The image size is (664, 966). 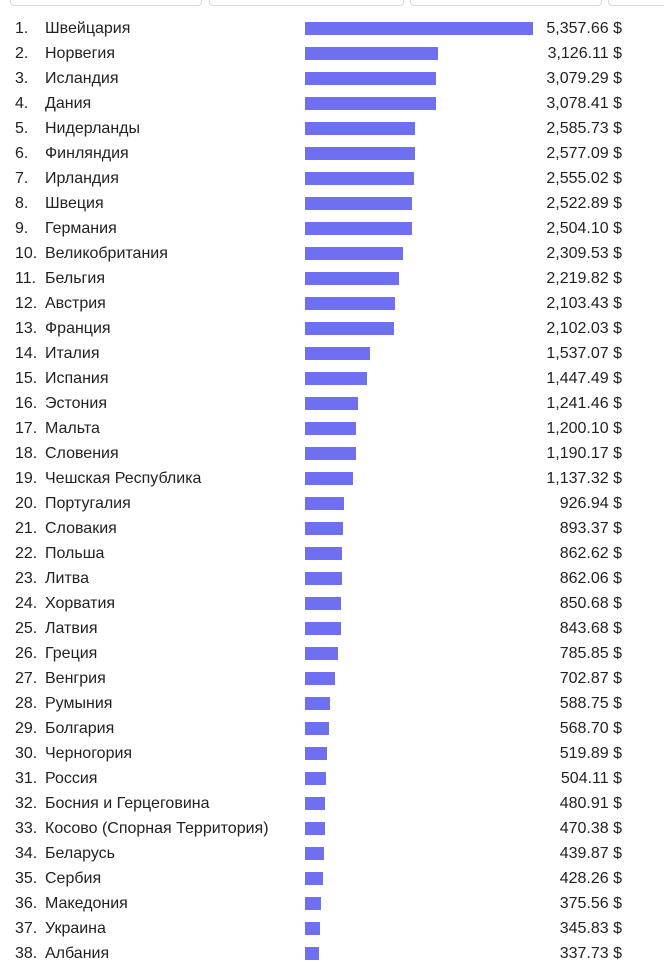 I want to click on chart-row: 17. Мальта 1,200.10 $, so click(x=332, y=428).